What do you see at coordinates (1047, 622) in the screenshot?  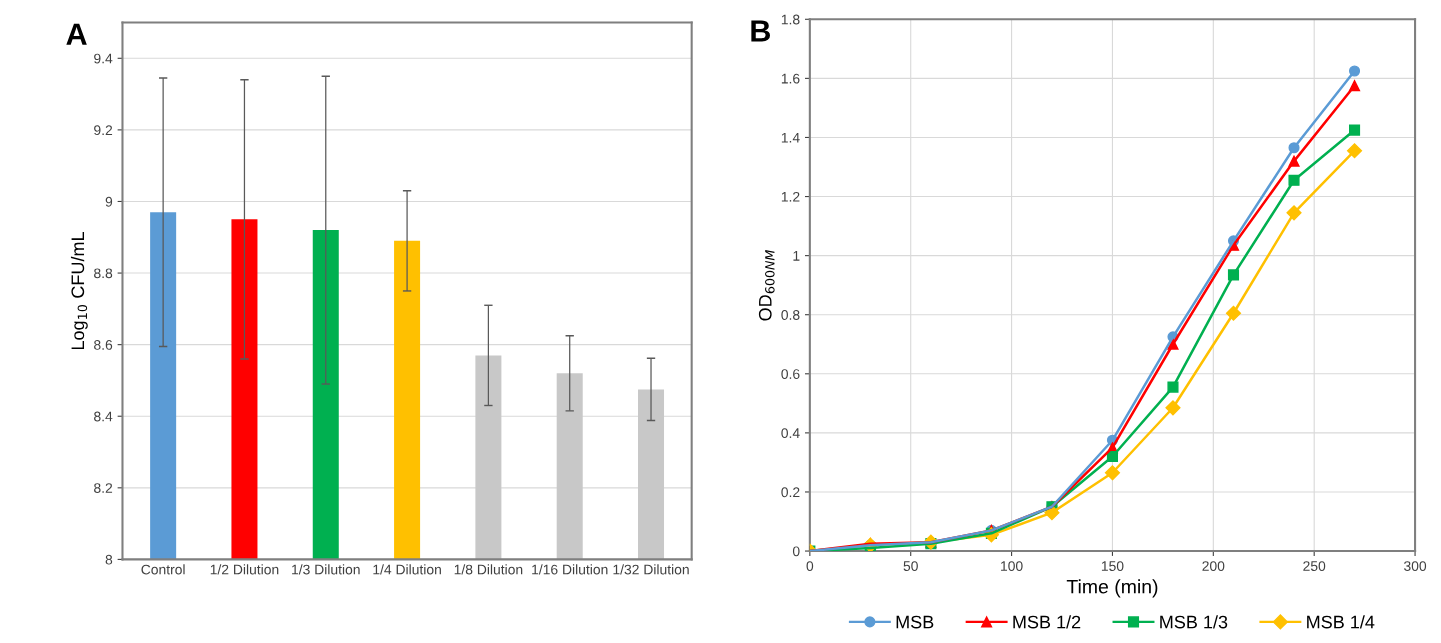 I see `legend-label: MSB 1/2` at bounding box center [1047, 622].